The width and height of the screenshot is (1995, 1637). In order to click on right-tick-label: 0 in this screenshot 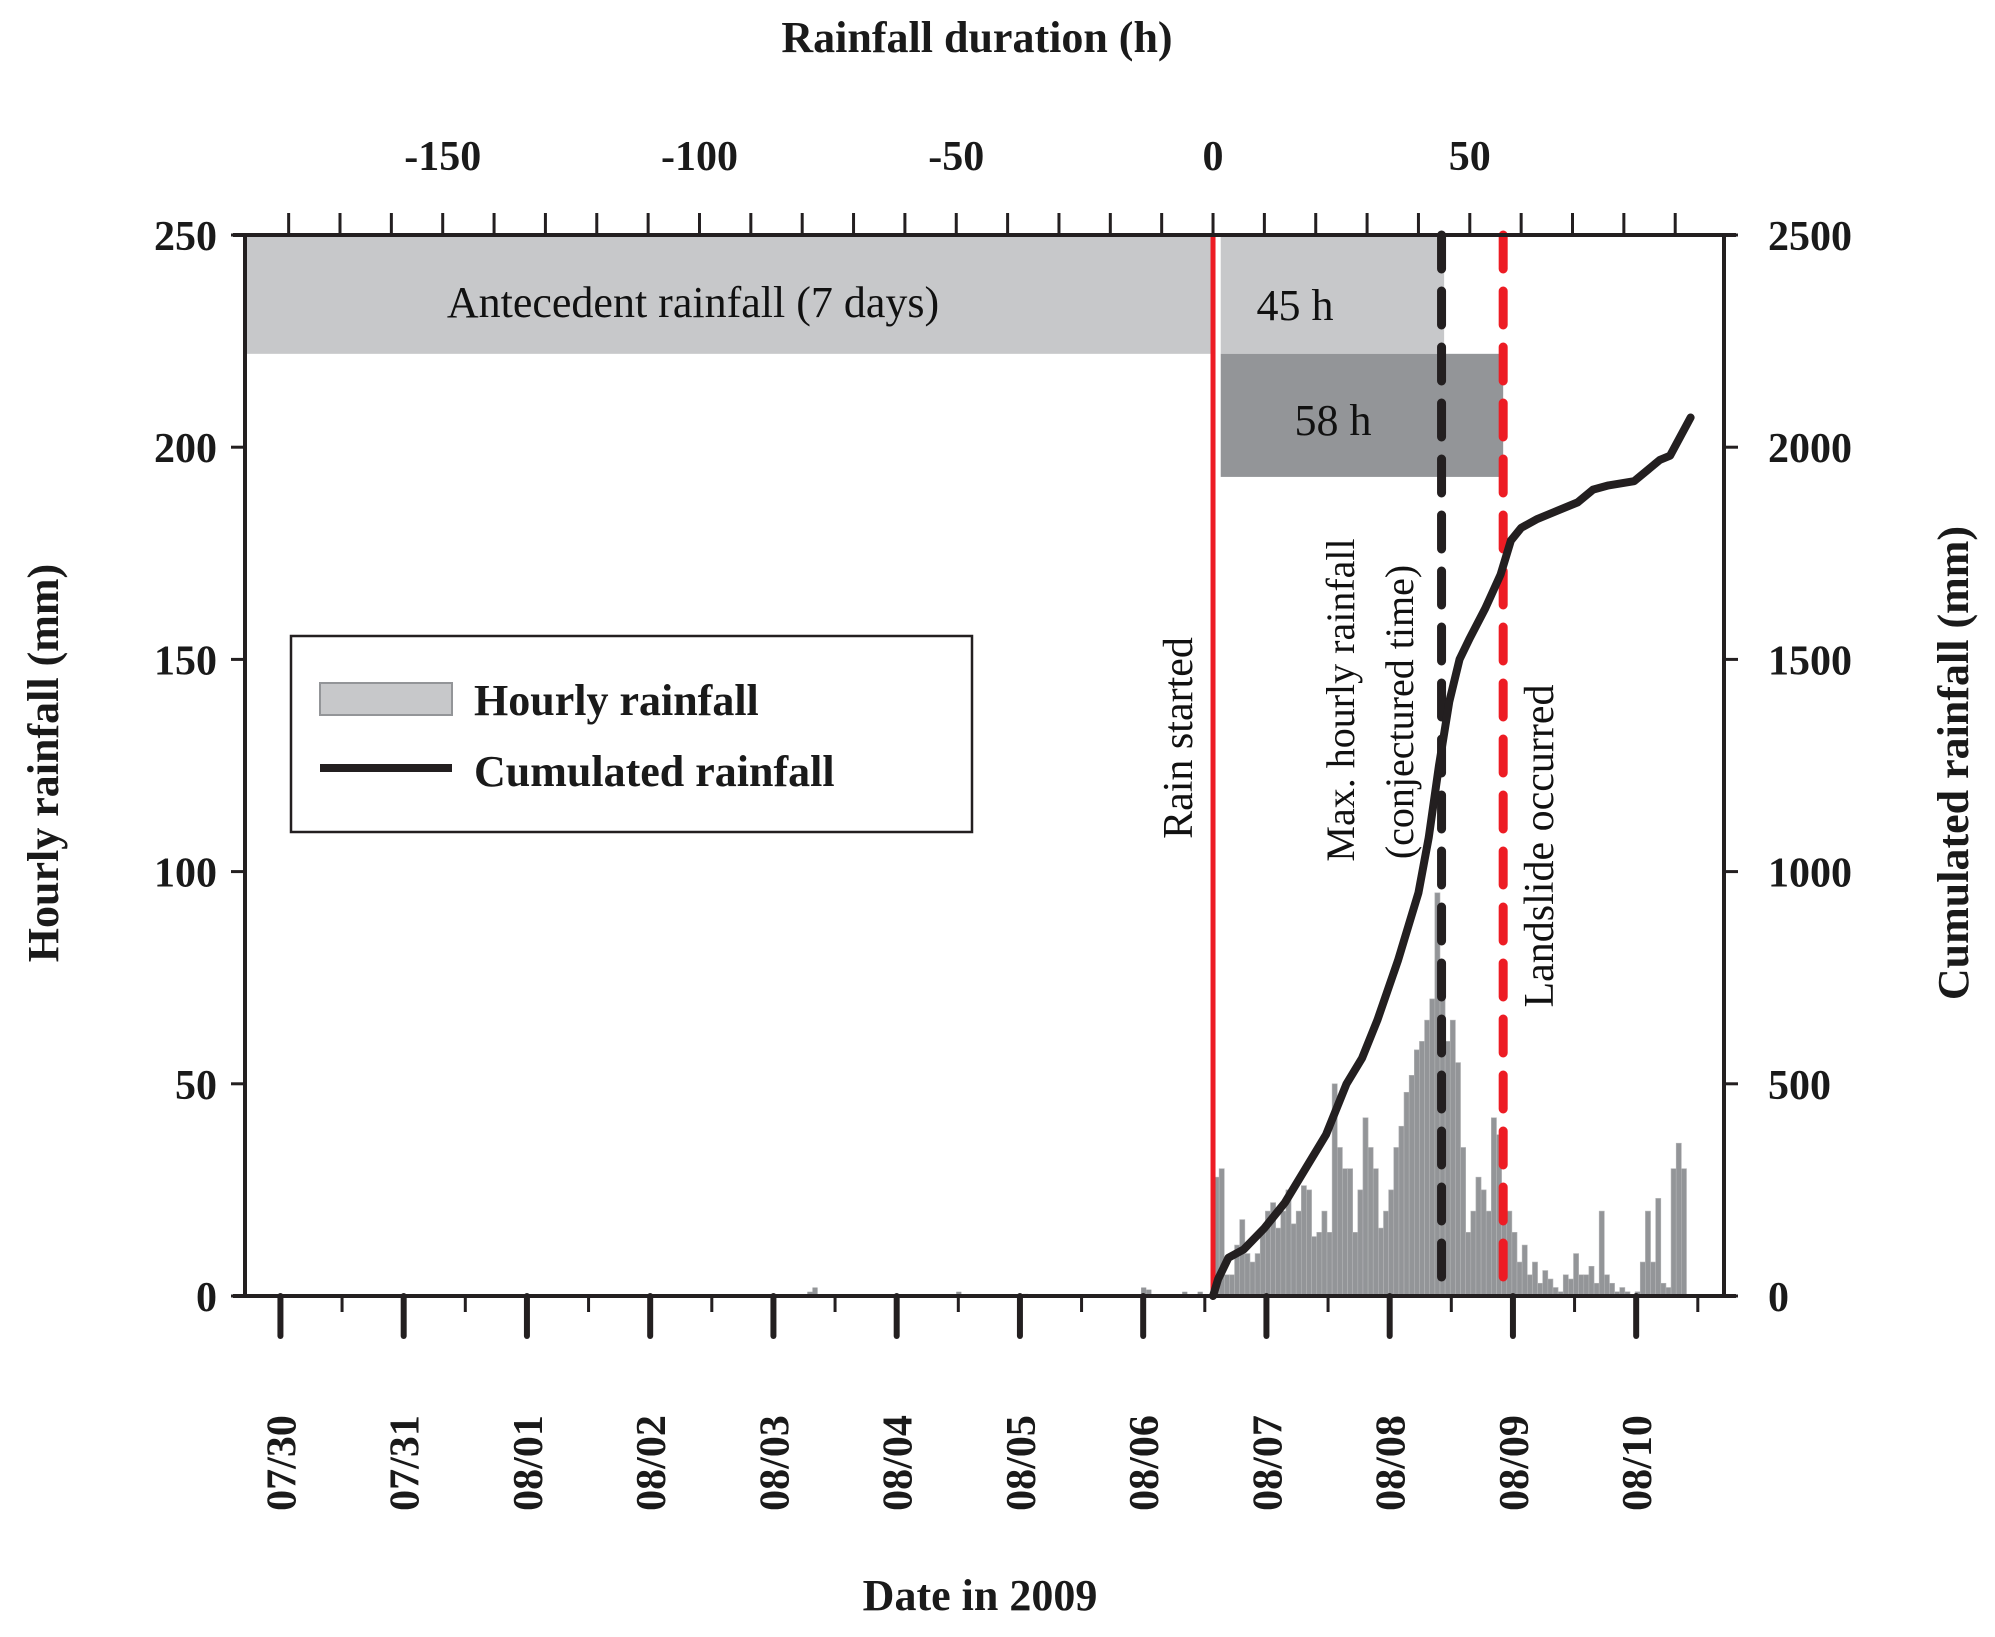, I will do `click(1778, 1298)`.